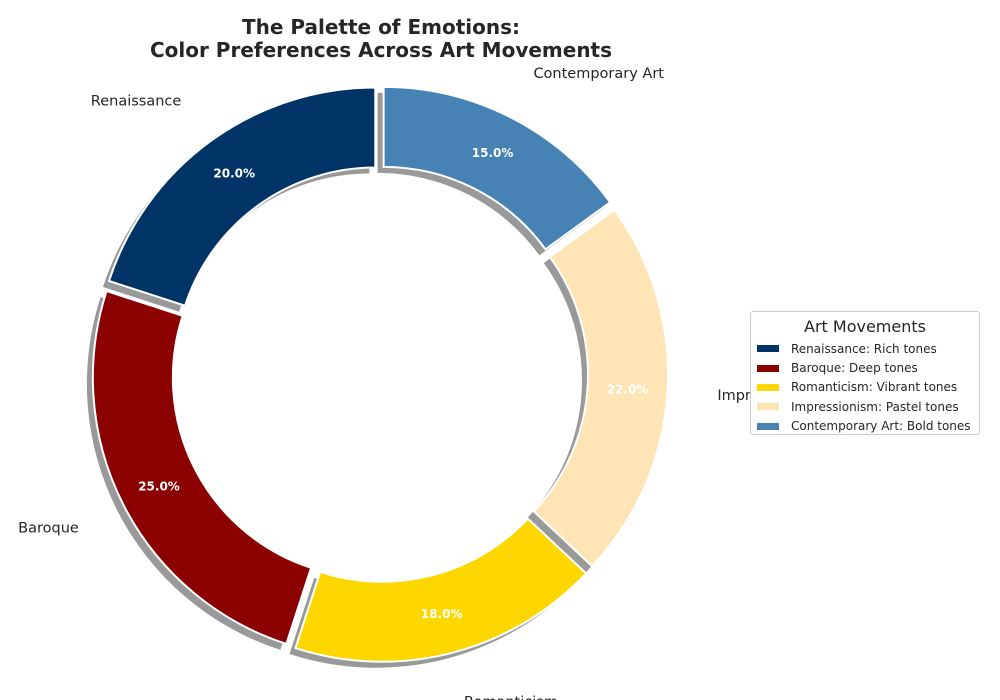 The width and height of the screenshot is (1000, 700). I want to click on legend-entry-contemporary-art: Contemporary Art: Bold tones, so click(865, 426).